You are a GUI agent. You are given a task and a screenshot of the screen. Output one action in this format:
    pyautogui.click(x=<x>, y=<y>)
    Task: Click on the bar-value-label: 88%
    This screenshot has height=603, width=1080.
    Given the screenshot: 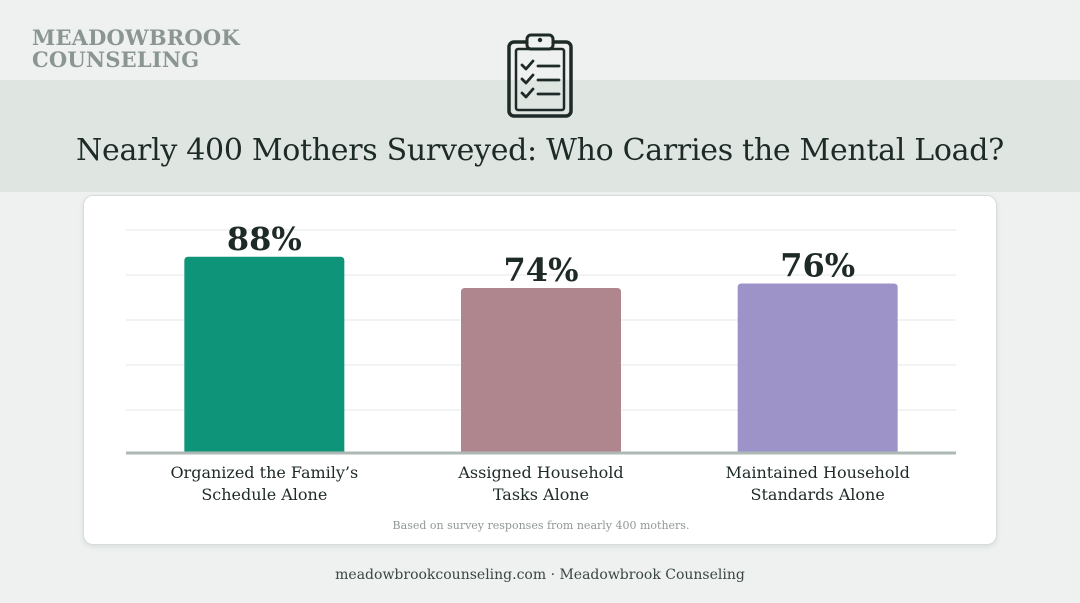 What is the action you would take?
    pyautogui.click(x=264, y=239)
    